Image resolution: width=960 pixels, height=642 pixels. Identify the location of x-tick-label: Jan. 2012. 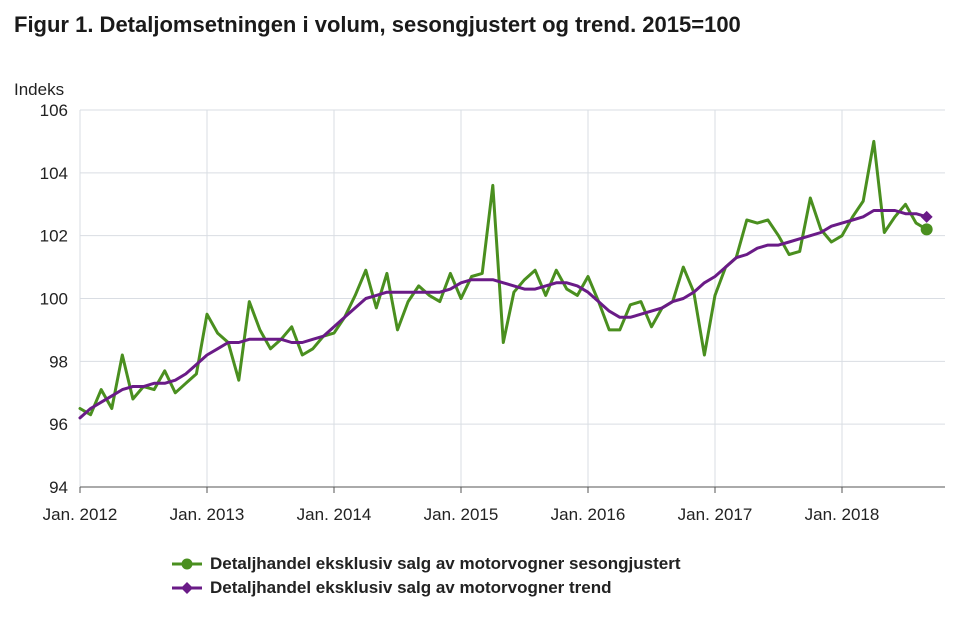
(80, 514).